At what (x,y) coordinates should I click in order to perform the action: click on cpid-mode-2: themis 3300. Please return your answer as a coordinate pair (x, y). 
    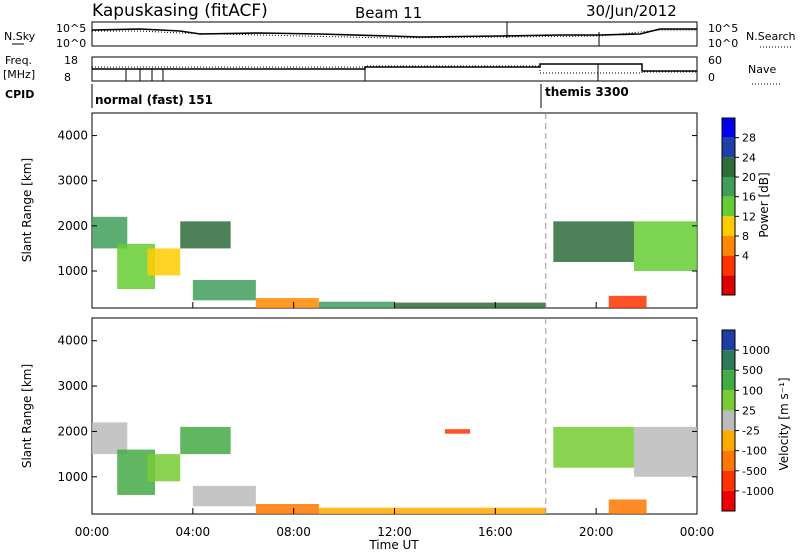
    Looking at the image, I should click on (587, 92).